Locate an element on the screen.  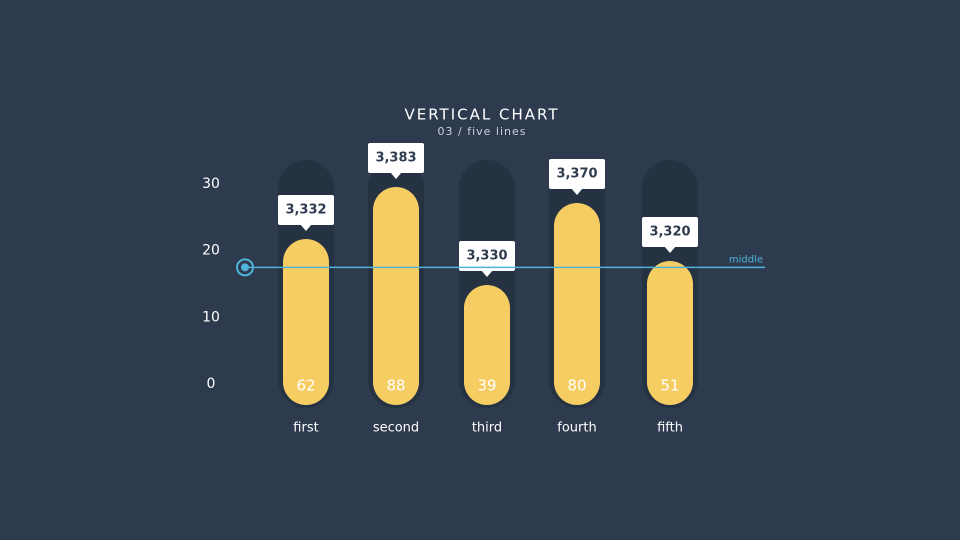
callout-label: 3,330 is located at coordinates (486, 256).